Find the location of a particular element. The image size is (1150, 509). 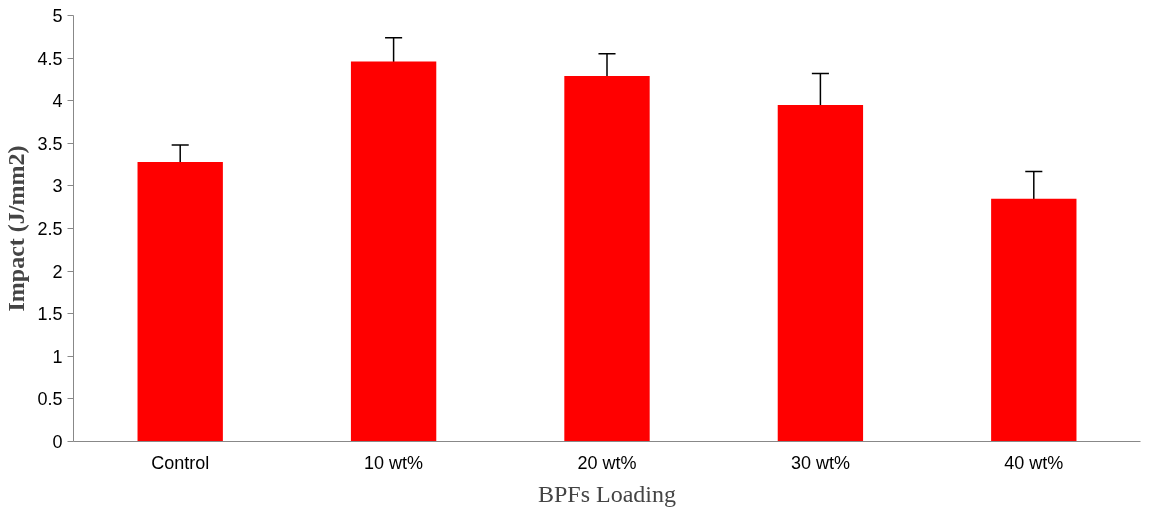

y-tick-label: 3.5 is located at coordinates (50, 143).